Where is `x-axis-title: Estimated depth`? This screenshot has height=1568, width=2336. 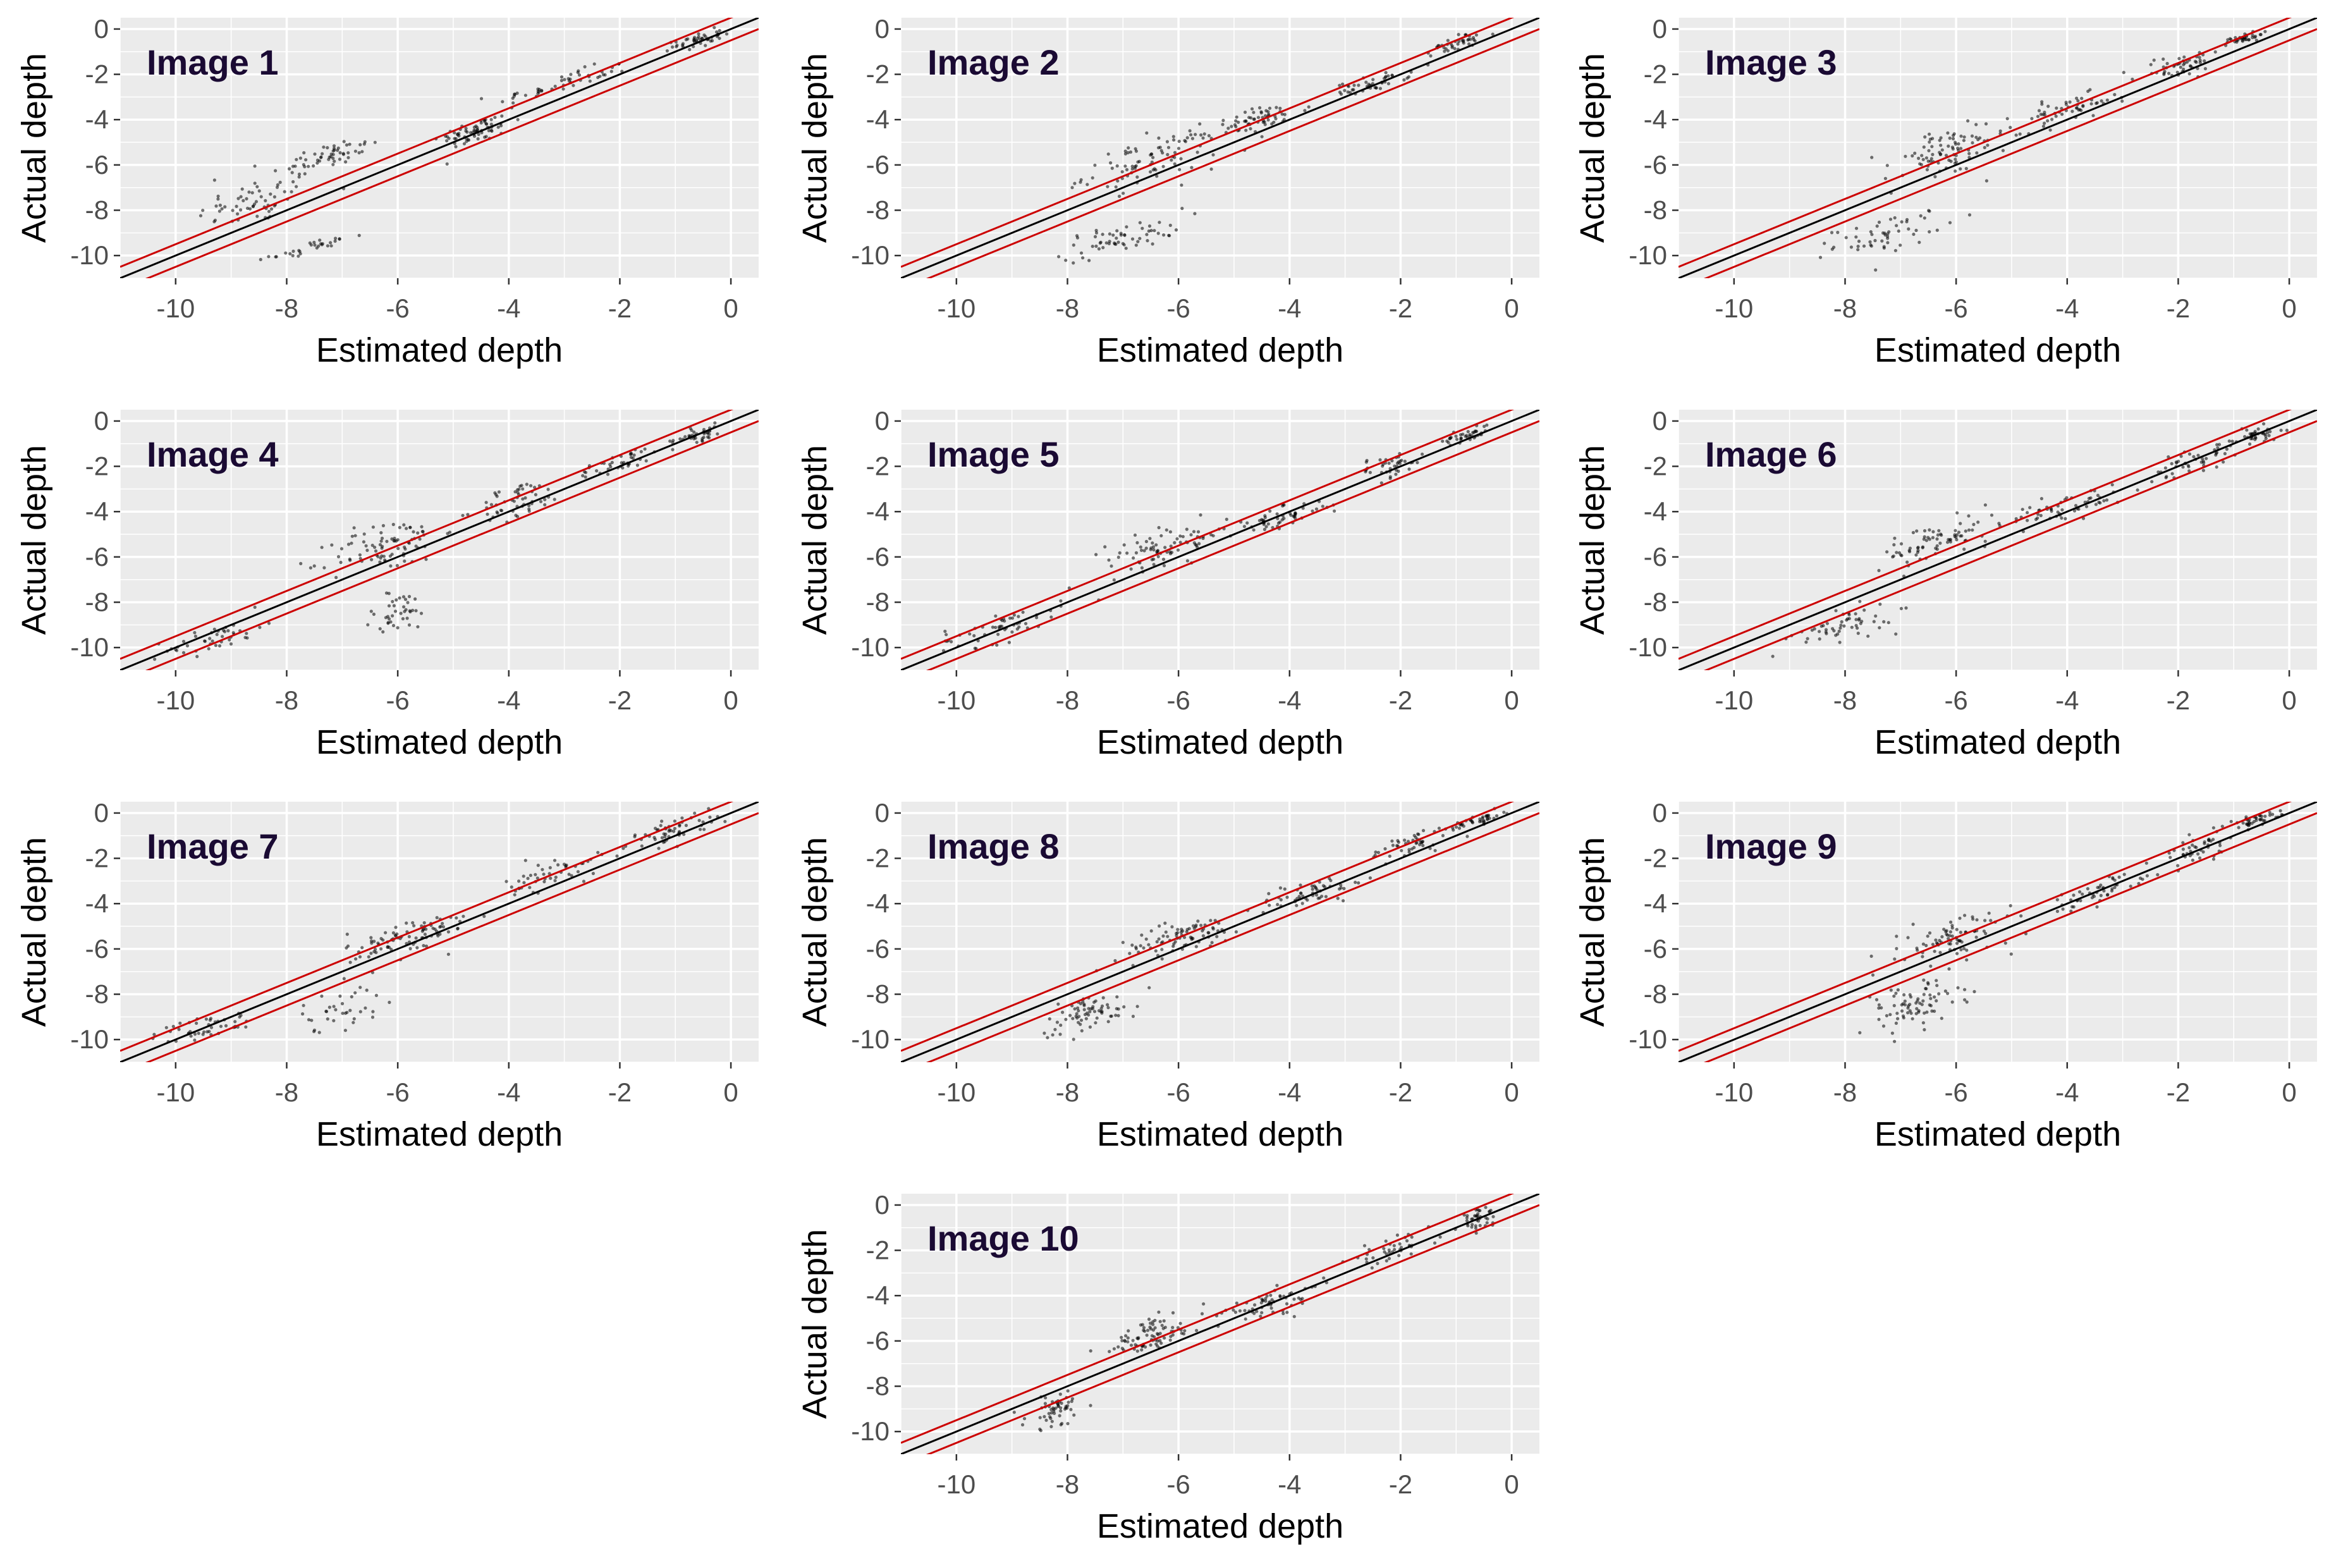 x-axis-title: Estimated depth is located at coordinates (439, 1134).